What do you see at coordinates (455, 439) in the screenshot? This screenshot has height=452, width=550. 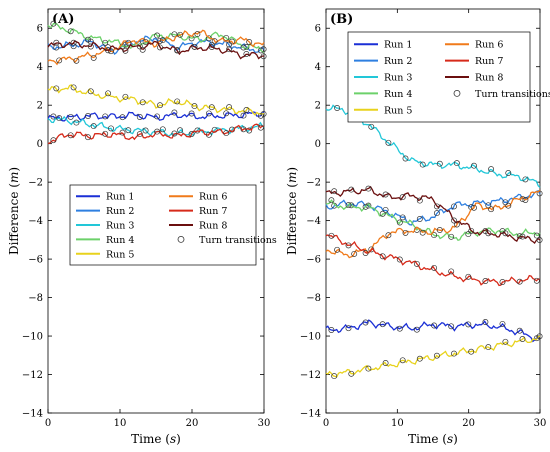 I see `x-axis-paren: )` at bounding box center [455, 439].